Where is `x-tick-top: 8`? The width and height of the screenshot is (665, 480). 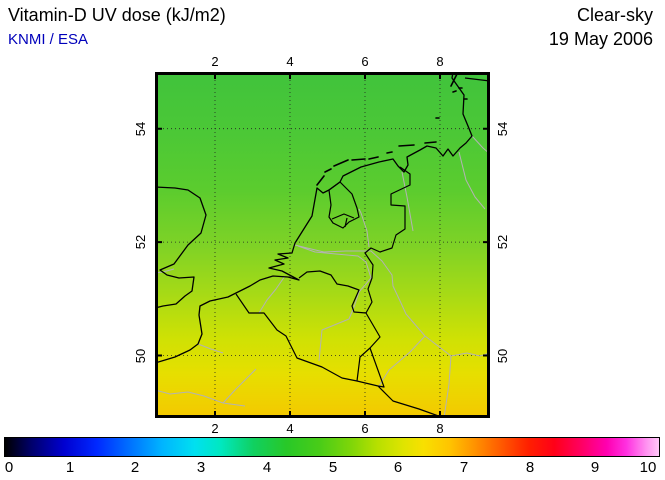
x-tick-top: 8 is located at coordinates (440, 61).